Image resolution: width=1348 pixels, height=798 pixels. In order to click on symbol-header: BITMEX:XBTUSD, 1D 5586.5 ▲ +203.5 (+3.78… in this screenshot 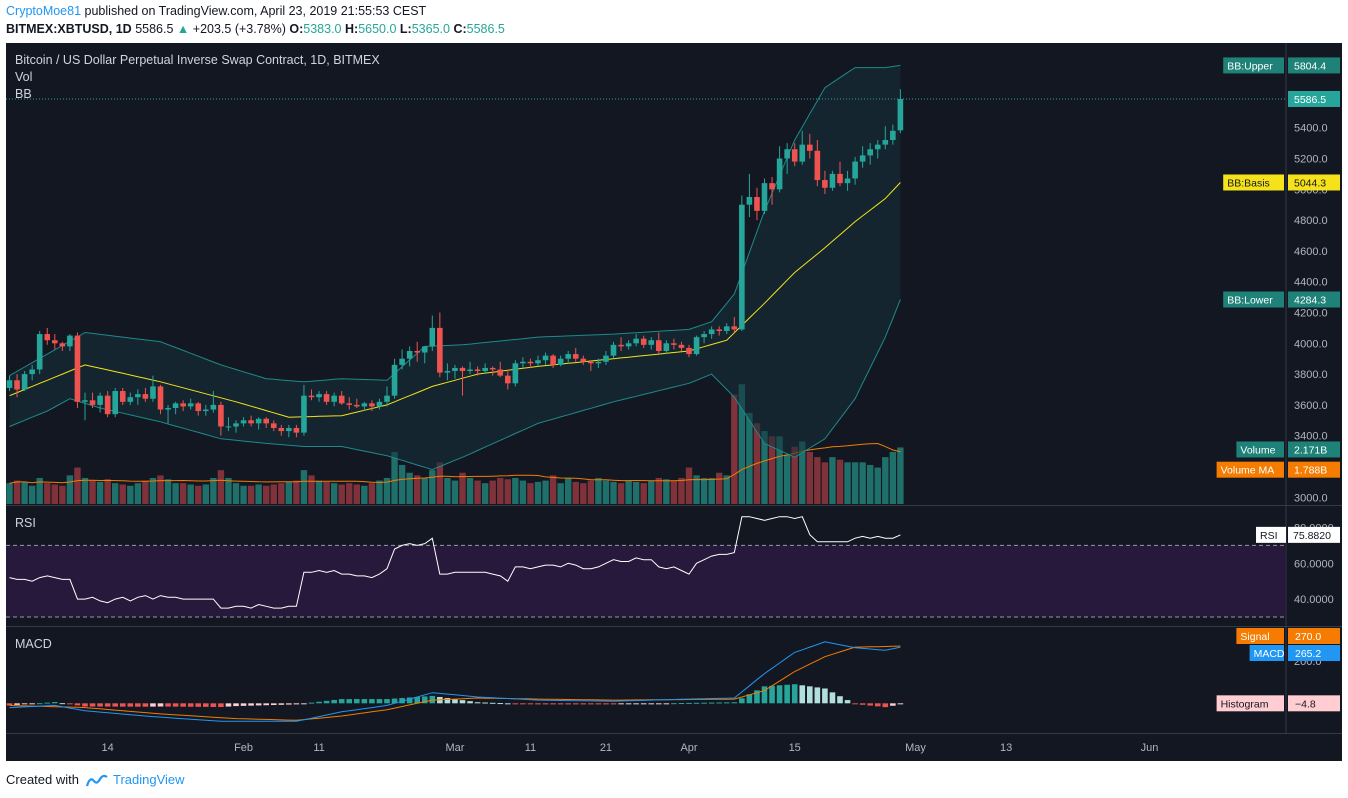, I will do `click(255, 29)`.